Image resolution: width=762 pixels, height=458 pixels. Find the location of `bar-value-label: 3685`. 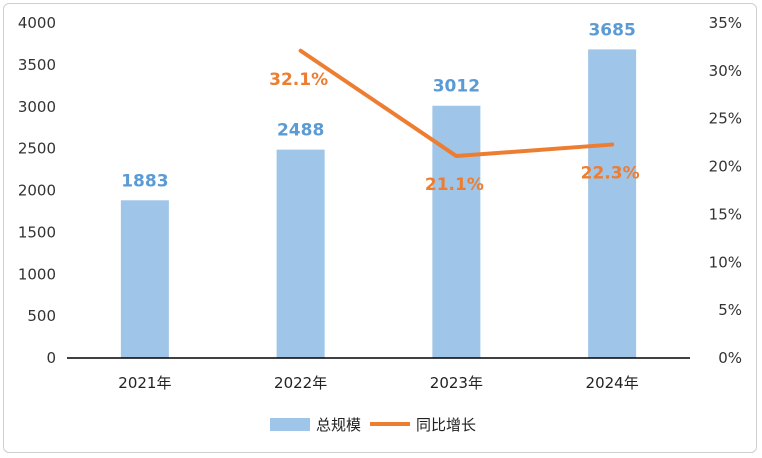

bar-value-label: 3685 is located at coordinates (611, 30).